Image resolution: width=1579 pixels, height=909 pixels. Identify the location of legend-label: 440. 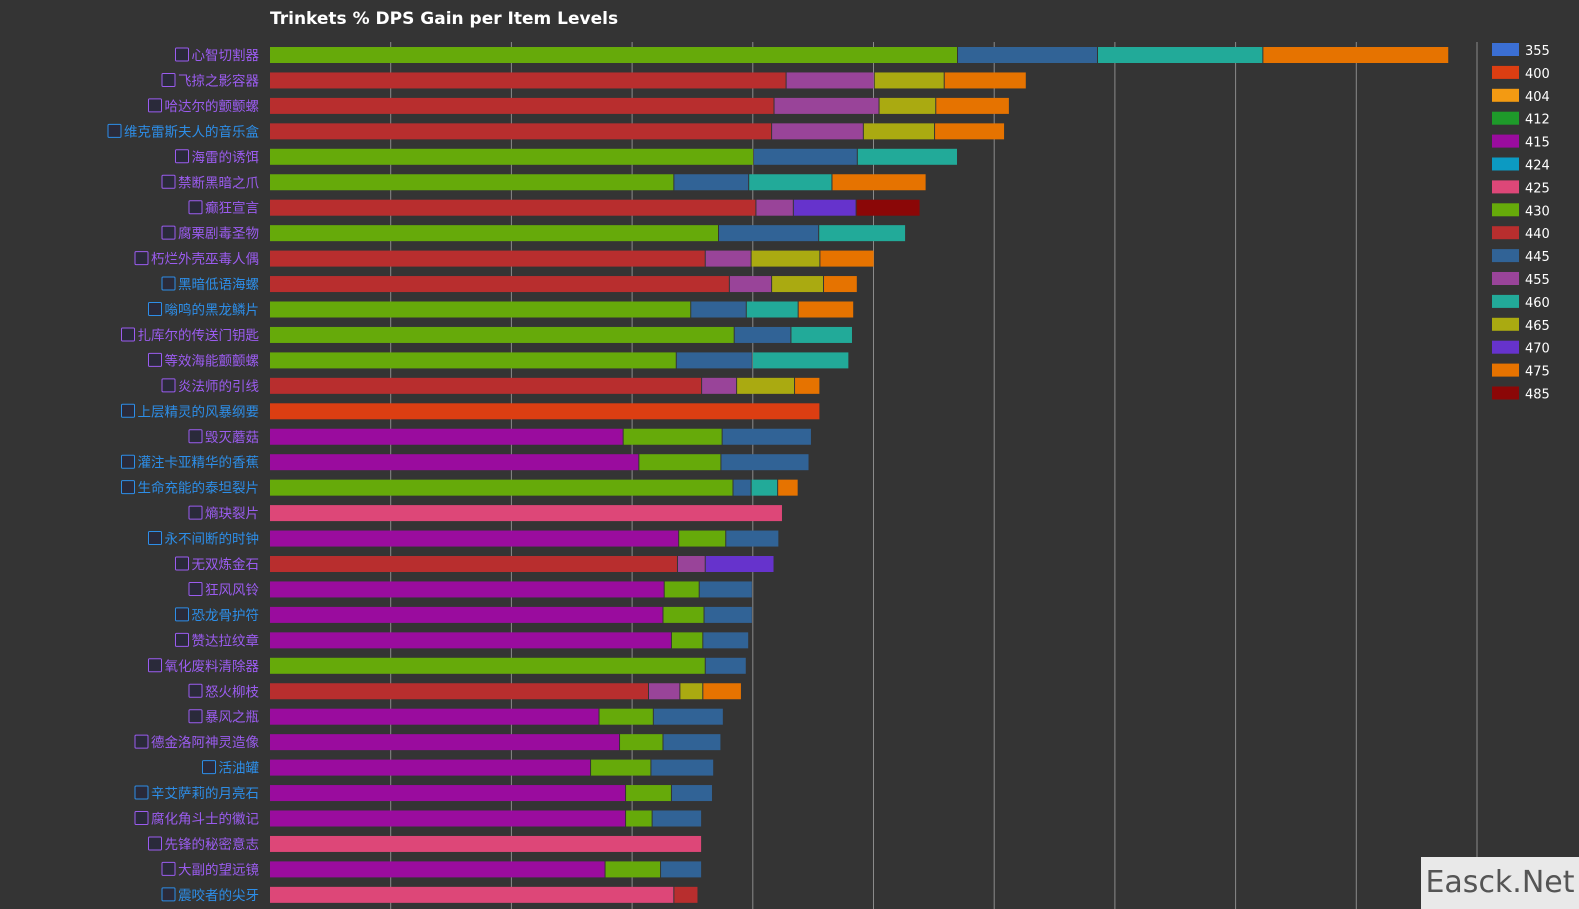
(1537, 234).